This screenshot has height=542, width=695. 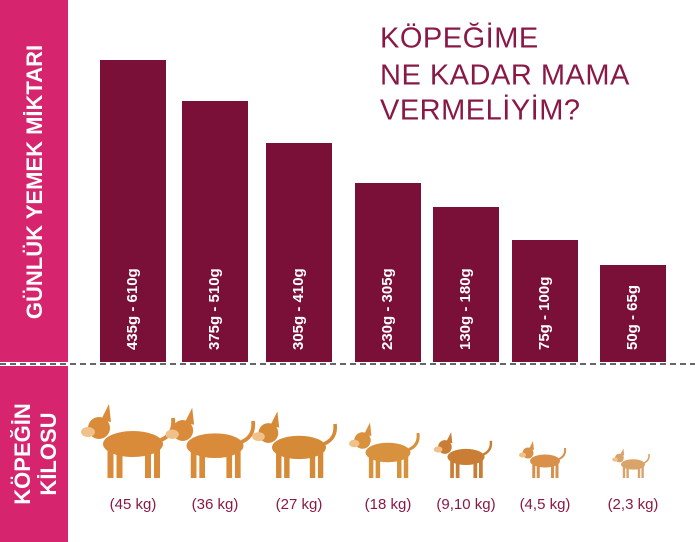 What do you see at coordinates (22, 453) in the screenshot?
I see `weight-axis-label: KÖPEĞİN` at bounding box center [22, 453].